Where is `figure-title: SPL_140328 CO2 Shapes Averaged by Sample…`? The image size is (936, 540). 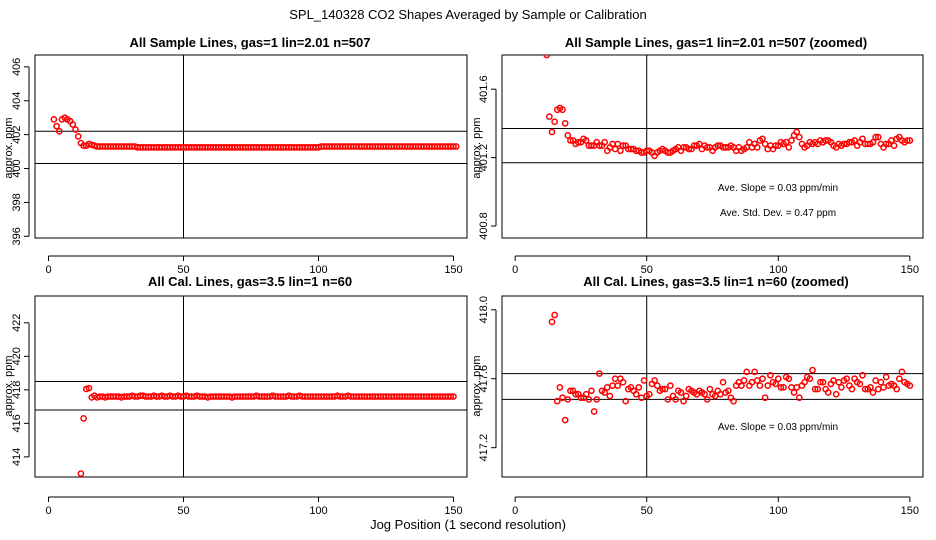
figure-title: SPL_140328 CO2 Shapes Averaged by Sample… is located at coordinates (468, 14).